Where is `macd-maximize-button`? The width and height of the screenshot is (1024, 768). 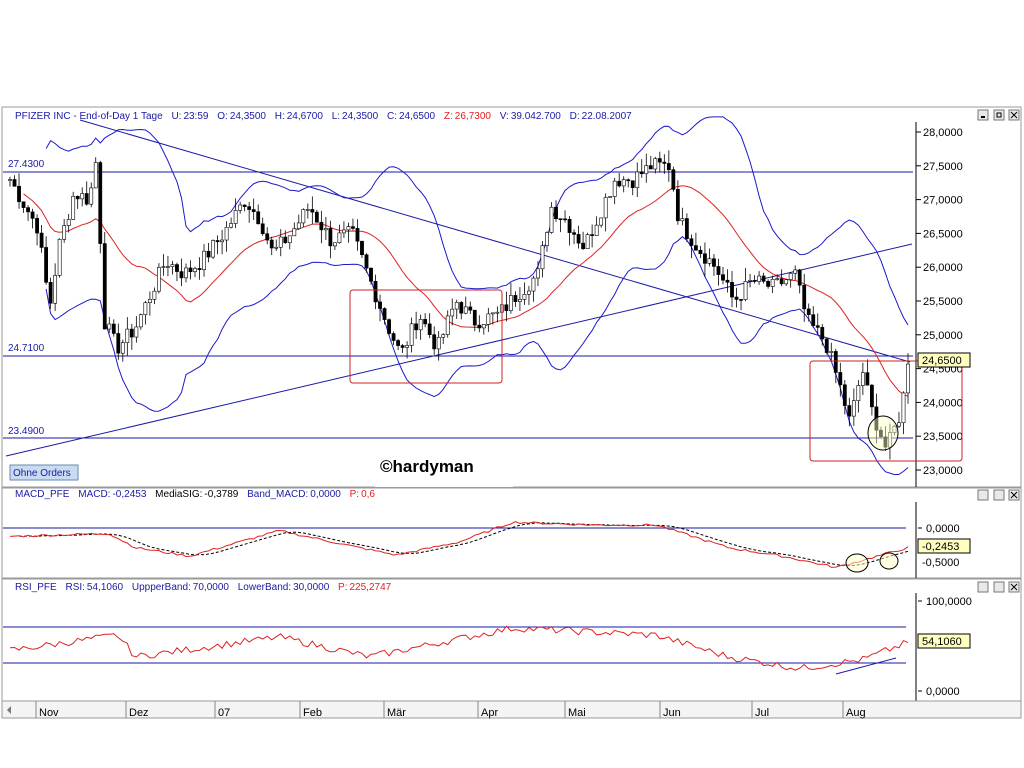 macd-maximize-button is located at coordinates (999, 495).